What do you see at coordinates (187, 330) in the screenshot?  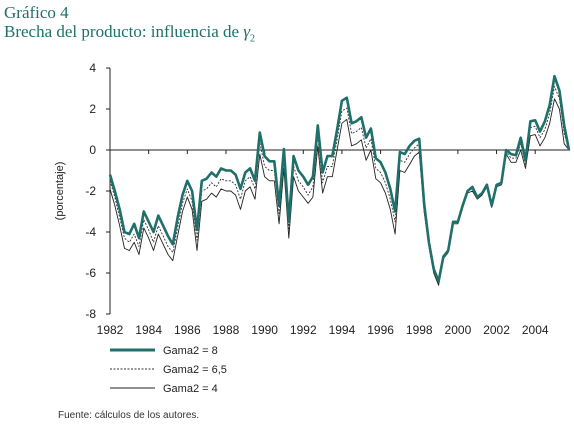 I see `x-tick-label: 1986` at bounding box center [187, 330].